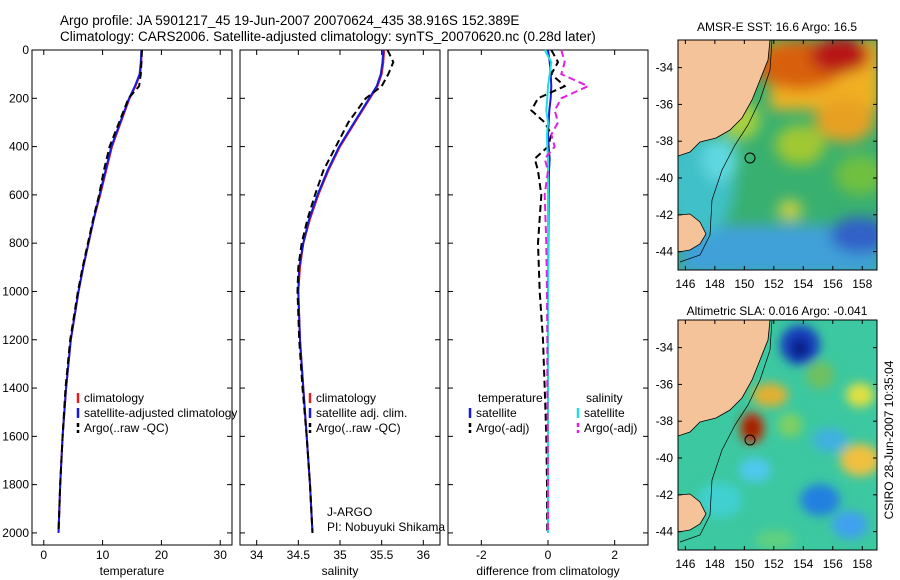 The height and width of the screenshot is (580, 900). Describe the element at coordinates (341, 291) in the screenshot. I see `series-satellite-adj-clim-` at that location.